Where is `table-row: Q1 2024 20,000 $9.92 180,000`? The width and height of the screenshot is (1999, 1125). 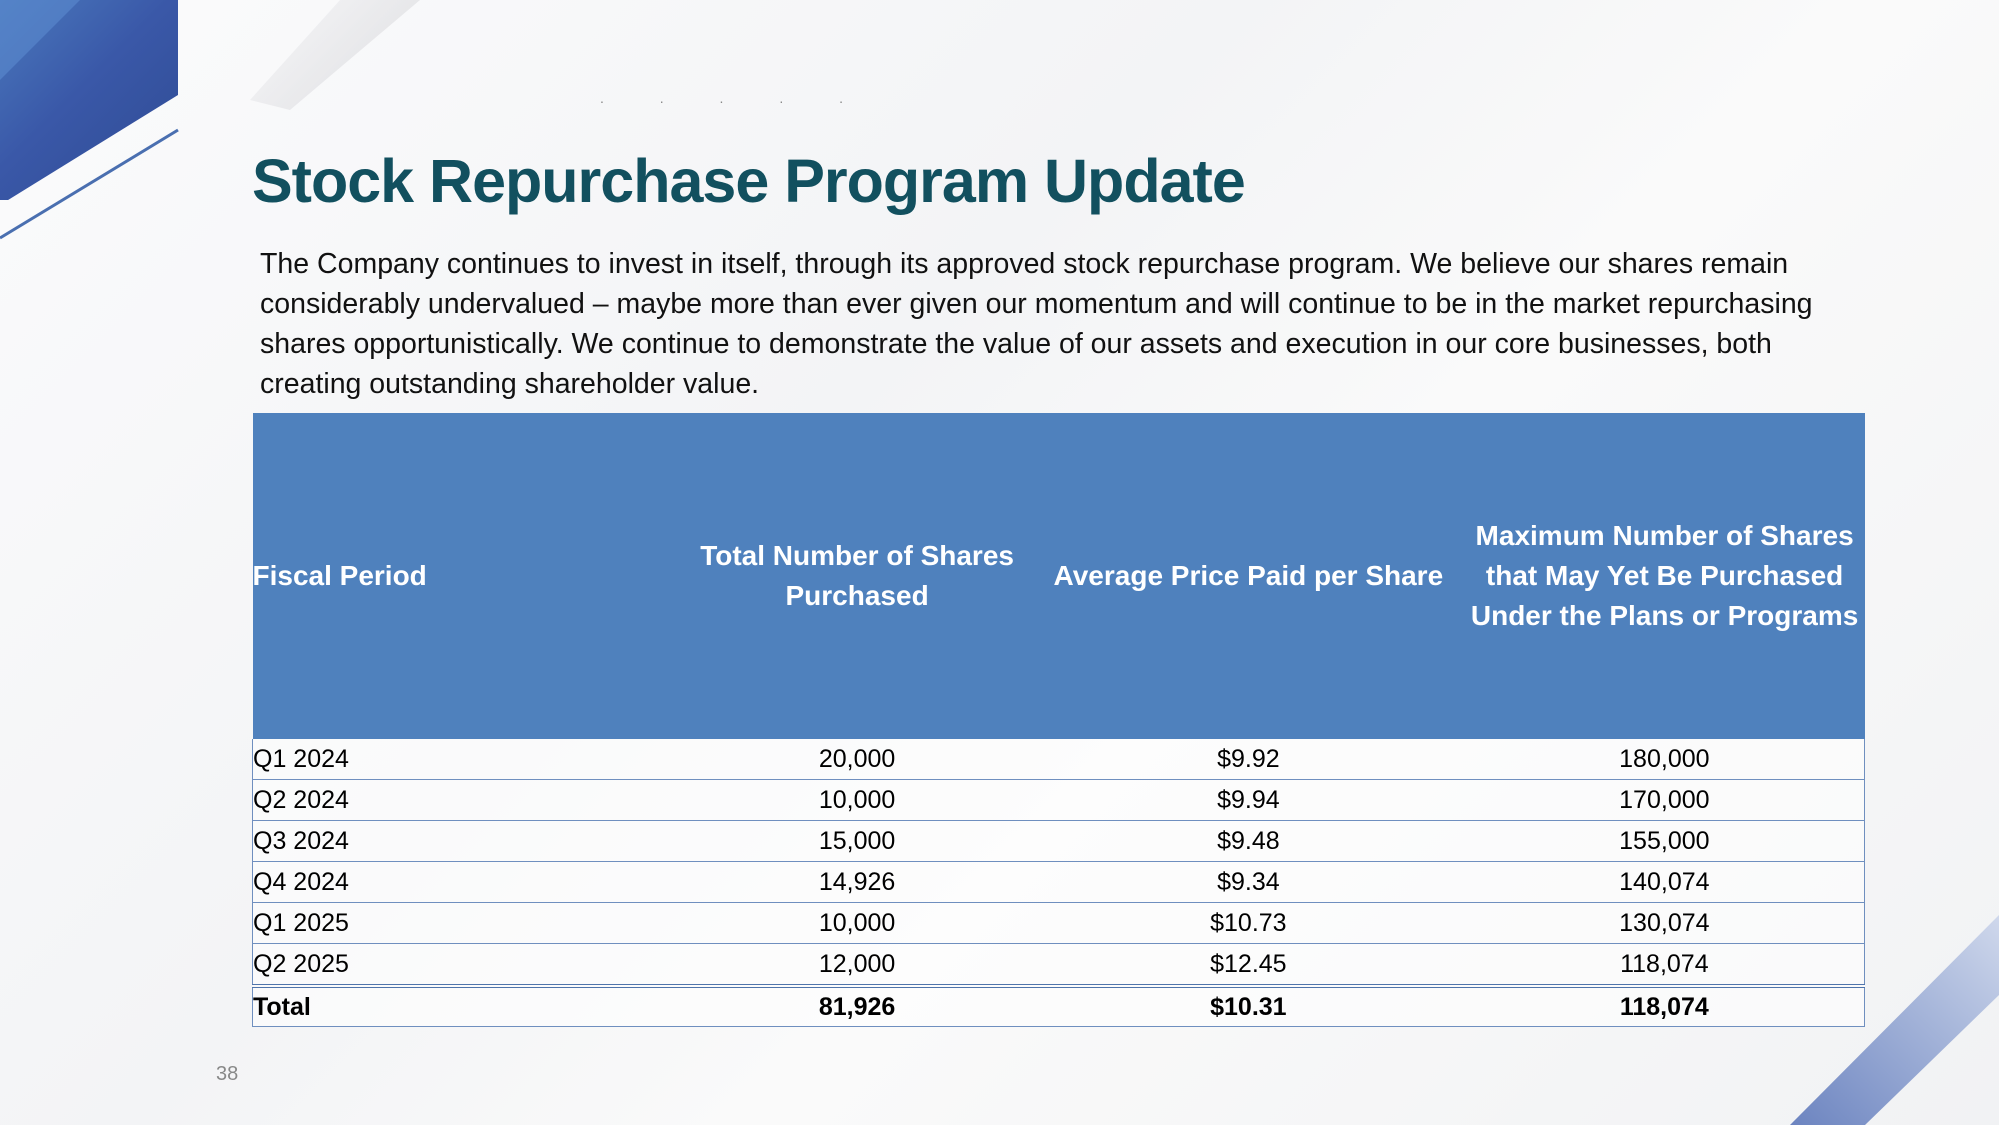
table-row: Q1 2024 20,000 $9.92 180,000 is located at coordinates (1058, 759).